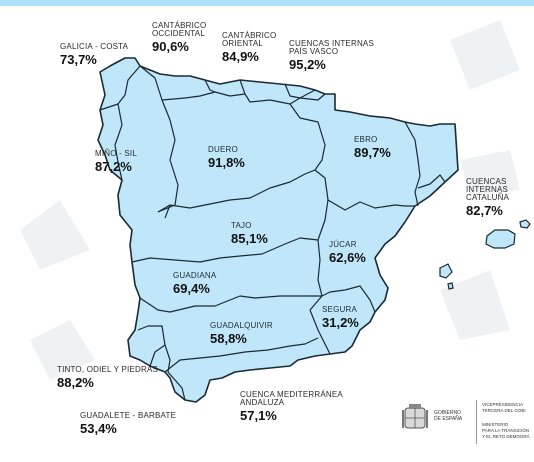 The width and height of the screenshot is (534, 462). What do you see at coordinates (258, 415) in the screenshot?
I see `basin-percentage: 57,1%` at bounding box center [258, 415].